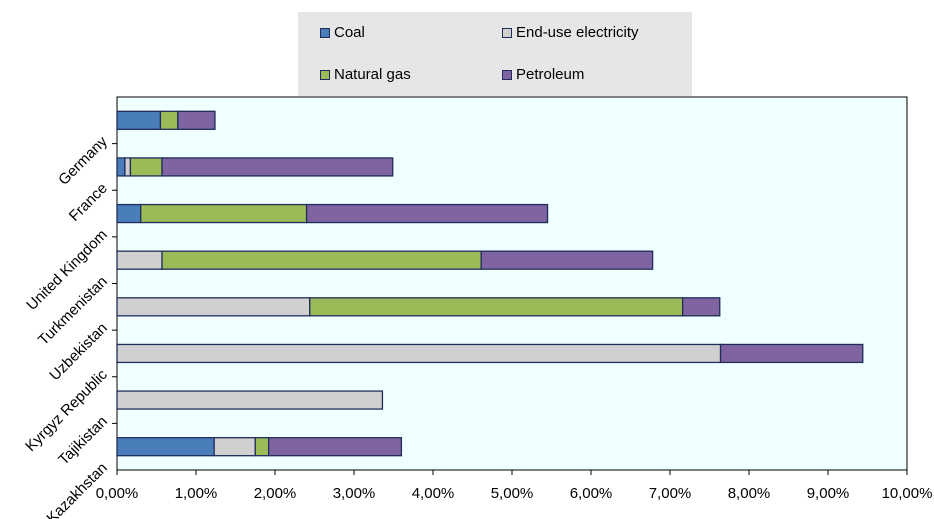 Image resolution: width=934 pixels, height=519 pixels. I want to click on bar-kazakhstan-end-use-electricity, so click(234, 447).